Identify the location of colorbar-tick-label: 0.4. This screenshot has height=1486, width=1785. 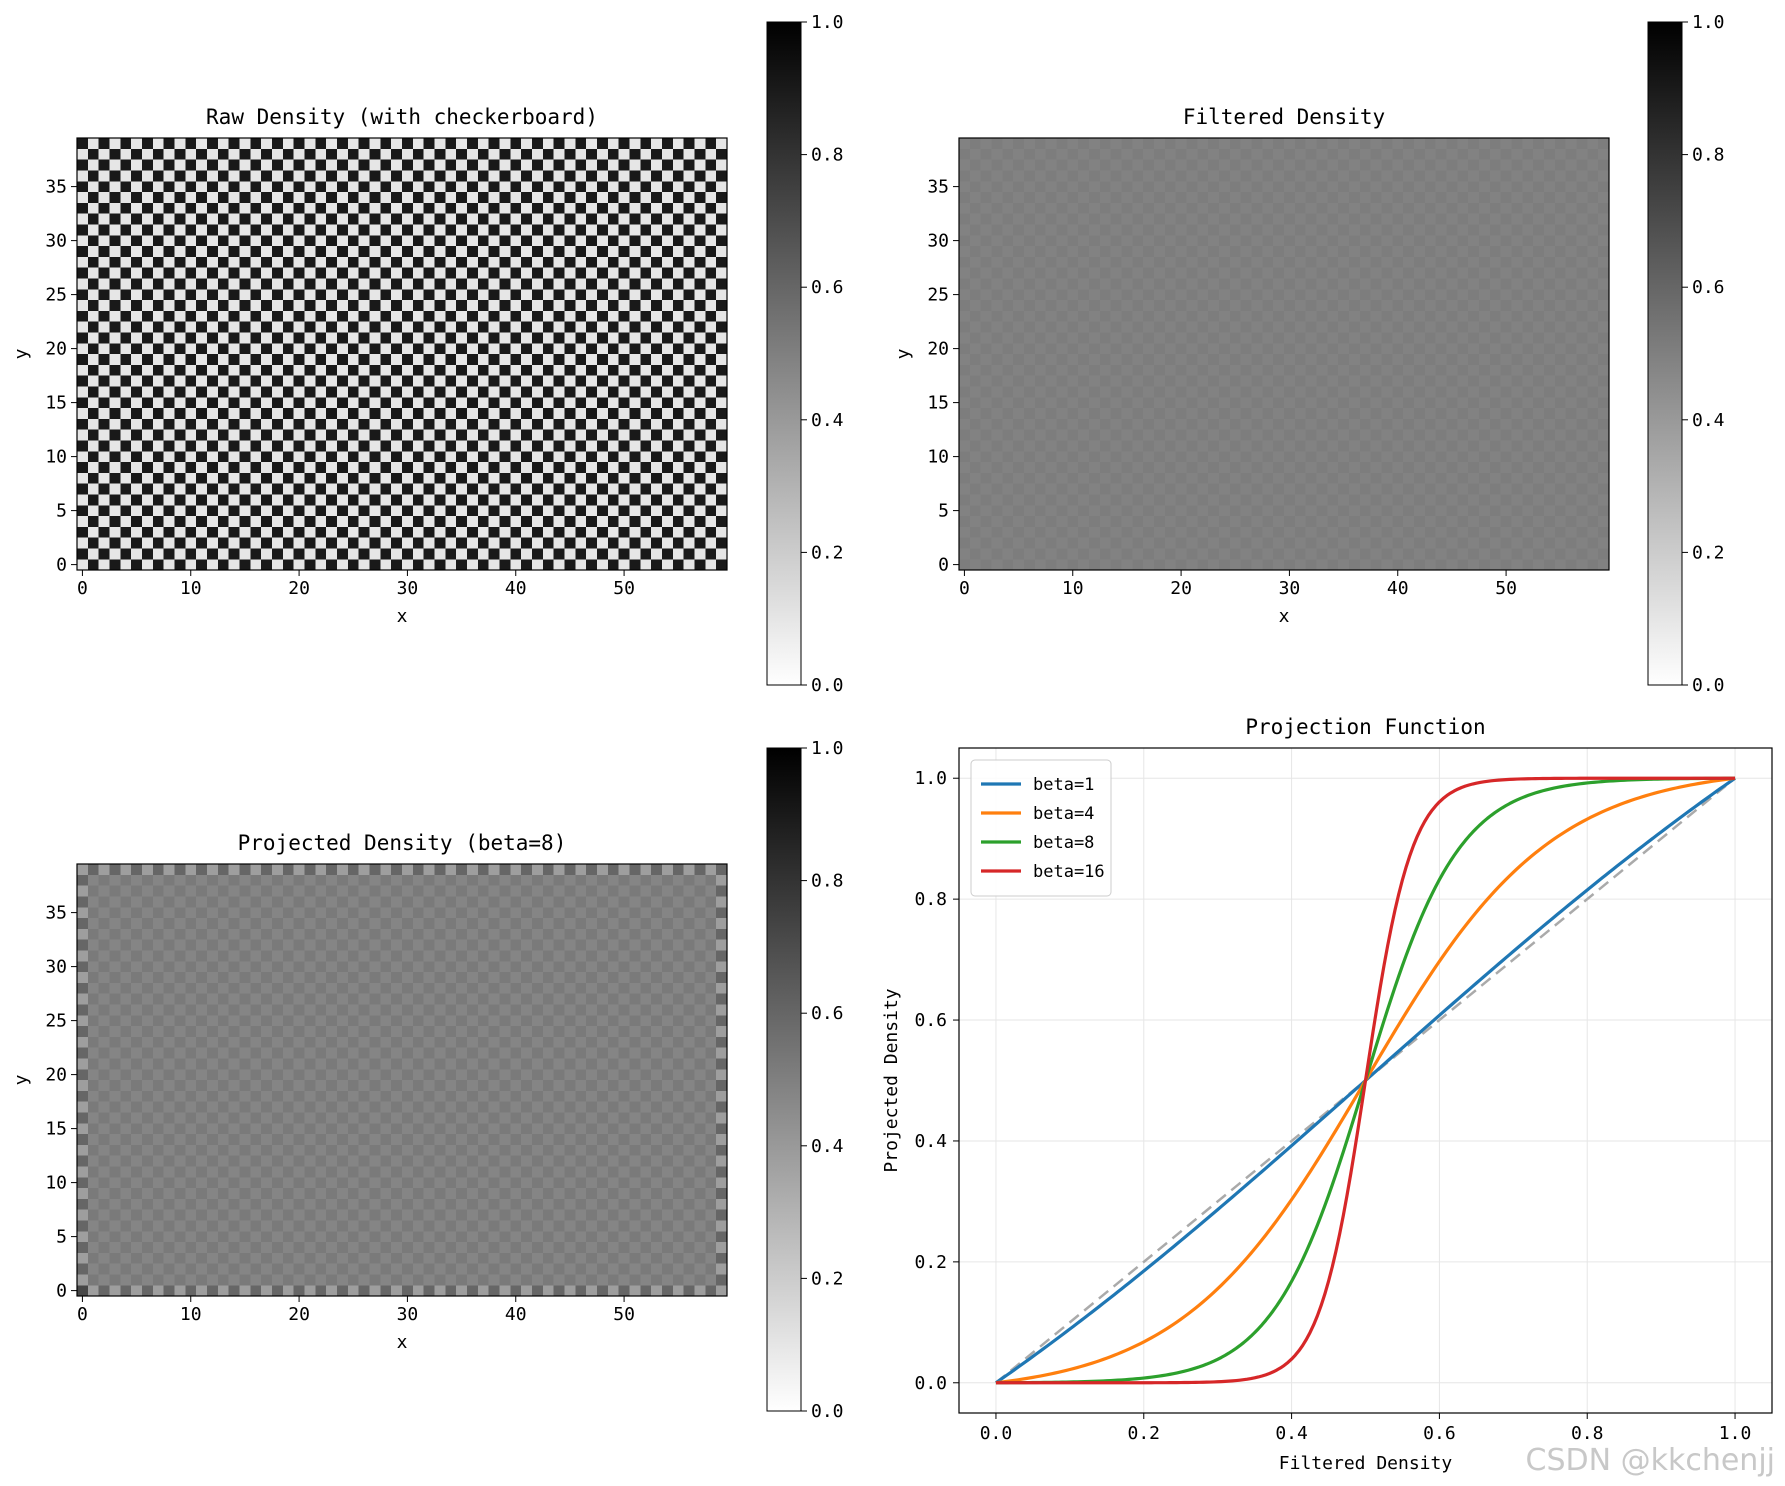
(827, 420).